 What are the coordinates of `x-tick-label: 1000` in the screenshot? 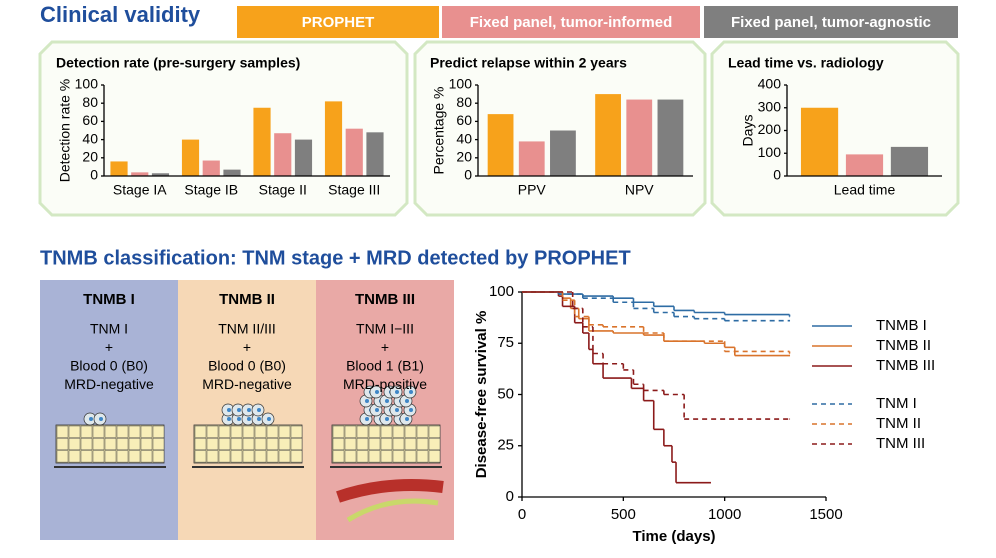 It's located at (724, 514).